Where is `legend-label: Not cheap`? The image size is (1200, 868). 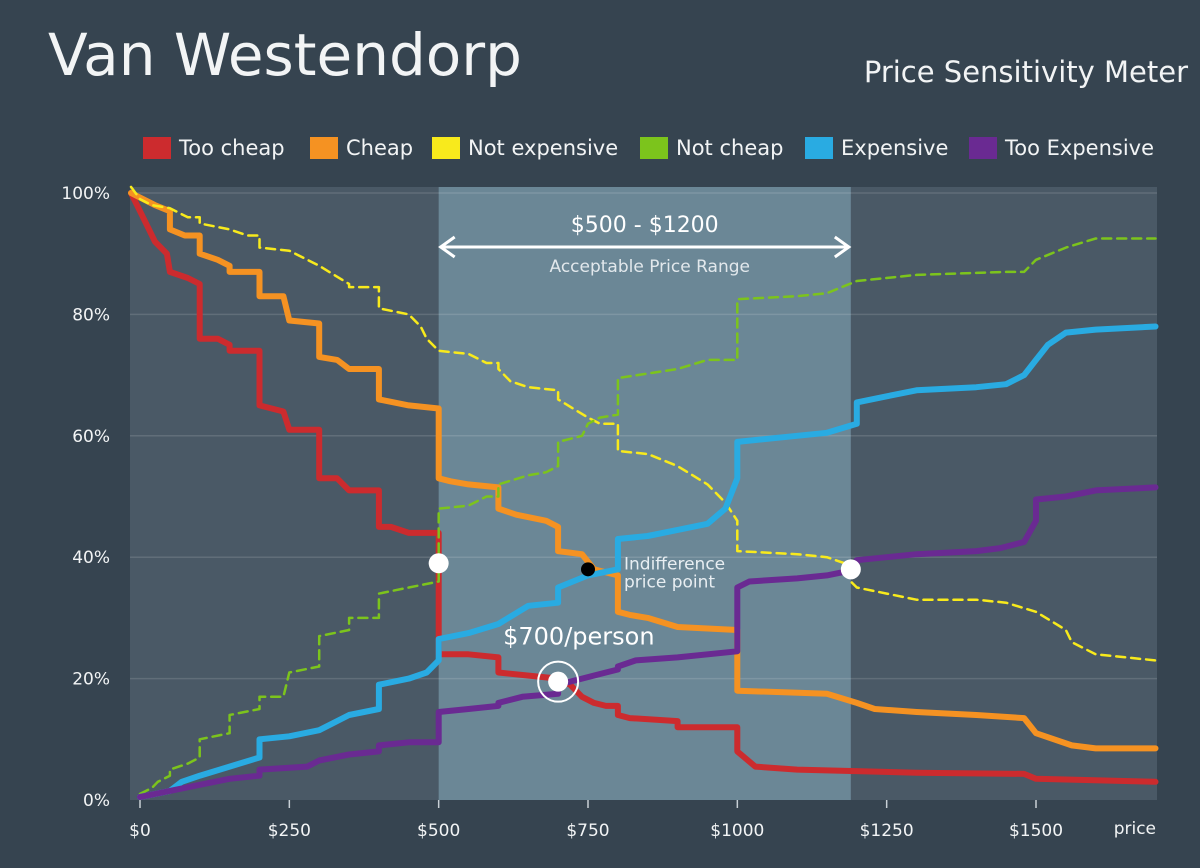 legend-label: Not cheap is located at coordinates (729, 148).